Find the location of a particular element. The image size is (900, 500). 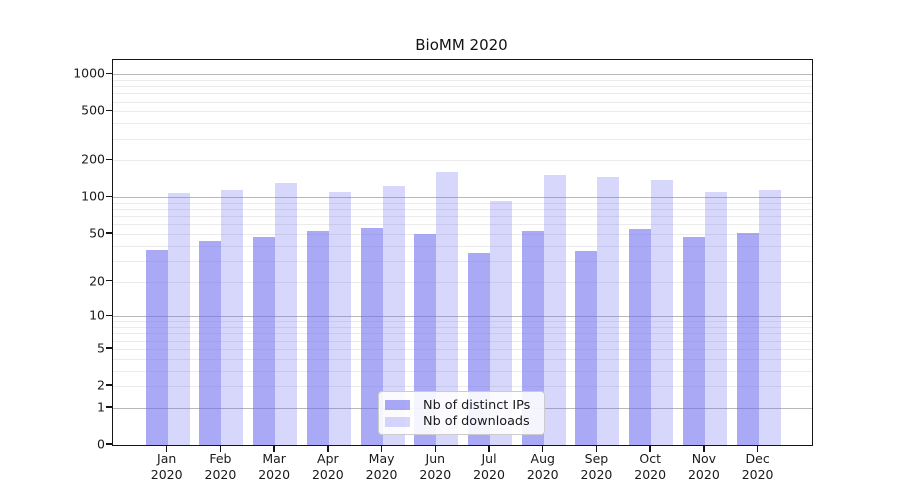

y-tick-label: 1000 is located at coordinates (89, 73).